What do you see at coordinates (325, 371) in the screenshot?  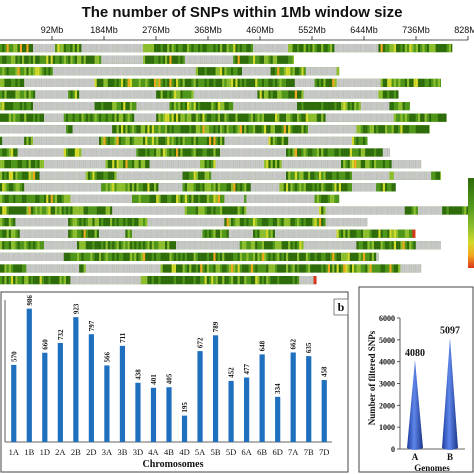 I see `chromosome-value-label: 458` at bounding box center [325, 371].